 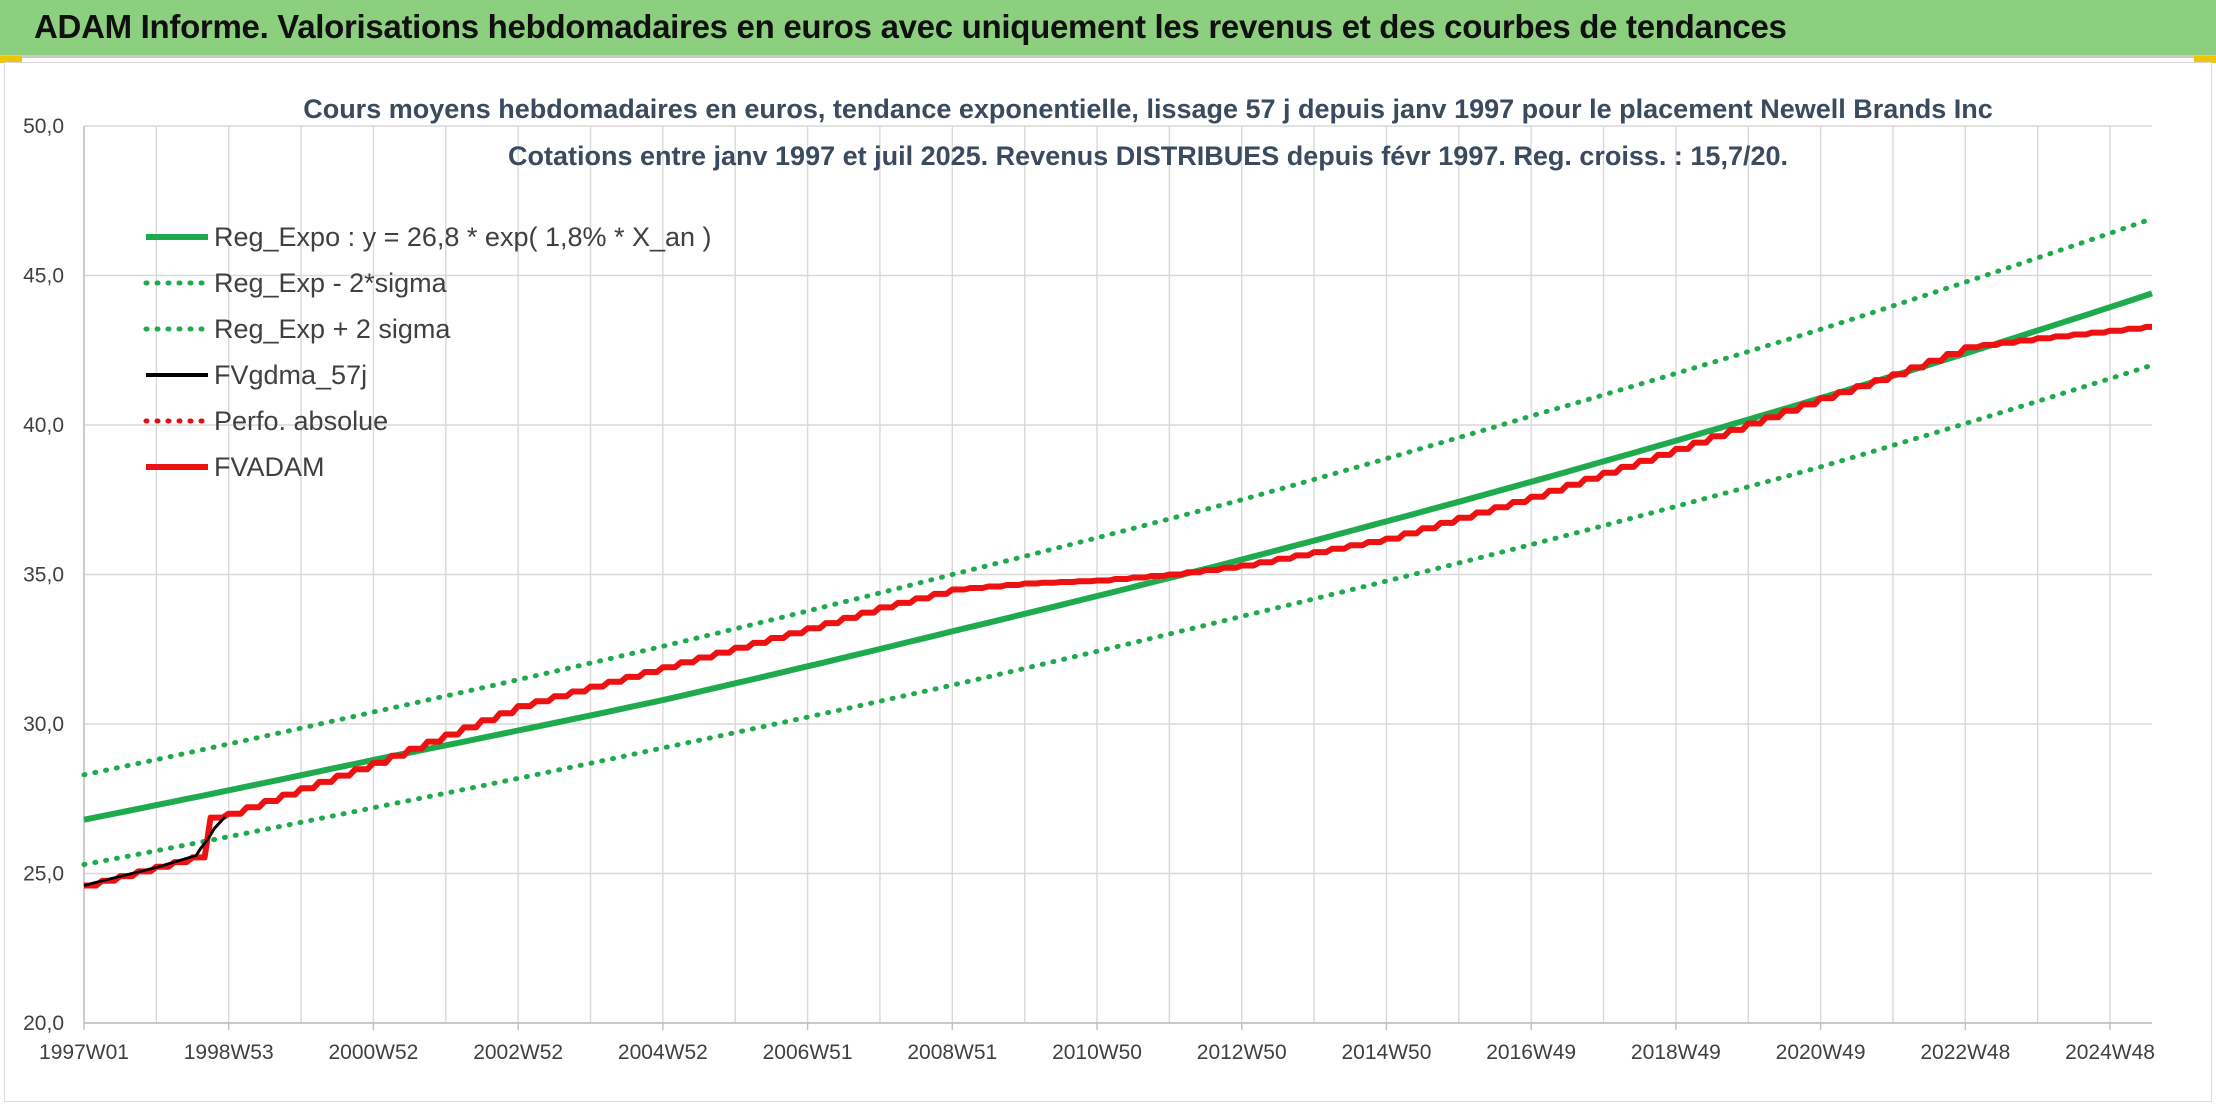 What do you see at coordinates (43, 126) in the screenshot?
I see `y-tick-label: 50,0` at bounding box center [43, 126].